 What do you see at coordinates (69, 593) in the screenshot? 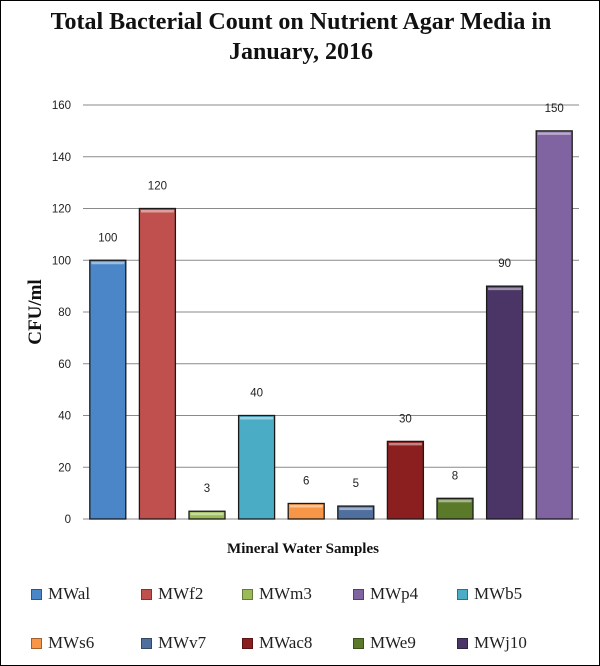
I see `legend-label: MWal` at bounding box center [69, 593].